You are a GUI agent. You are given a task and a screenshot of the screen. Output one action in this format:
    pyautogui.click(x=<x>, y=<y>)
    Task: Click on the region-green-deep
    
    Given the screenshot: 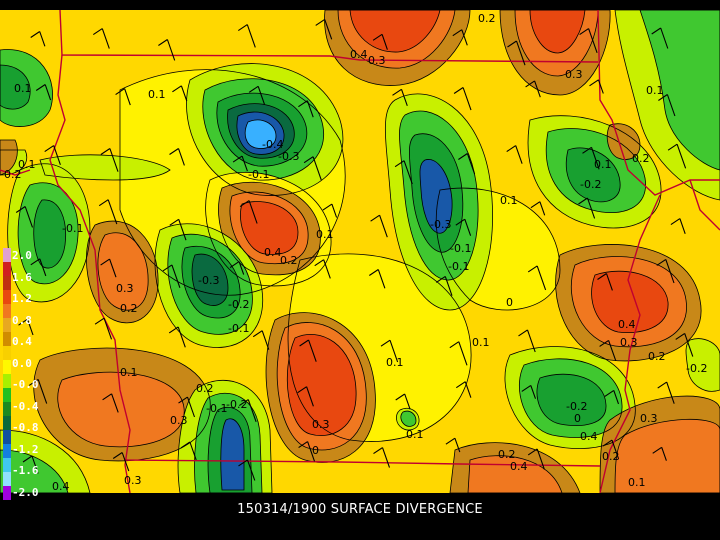 What is the action you would take?
    pyautogui.click(x=210, y=280)
    